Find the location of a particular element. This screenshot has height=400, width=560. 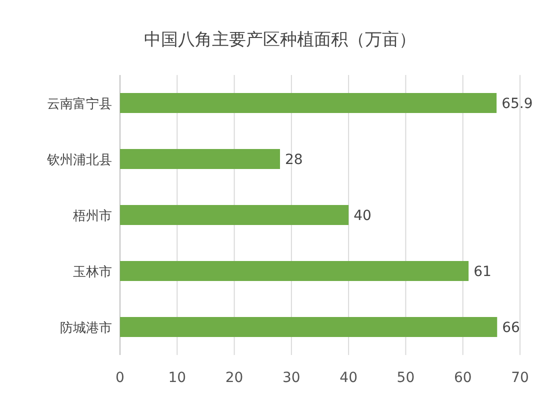

data-label: 66 is located at coordinates (511, 328).